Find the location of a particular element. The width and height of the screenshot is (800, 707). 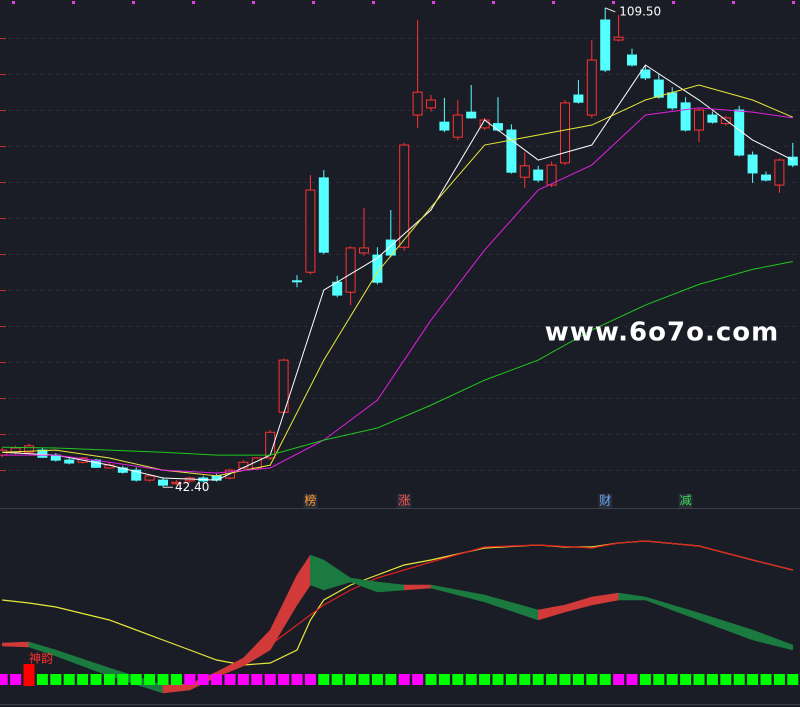

event-label: 减 is located at coordinates (686, 501).